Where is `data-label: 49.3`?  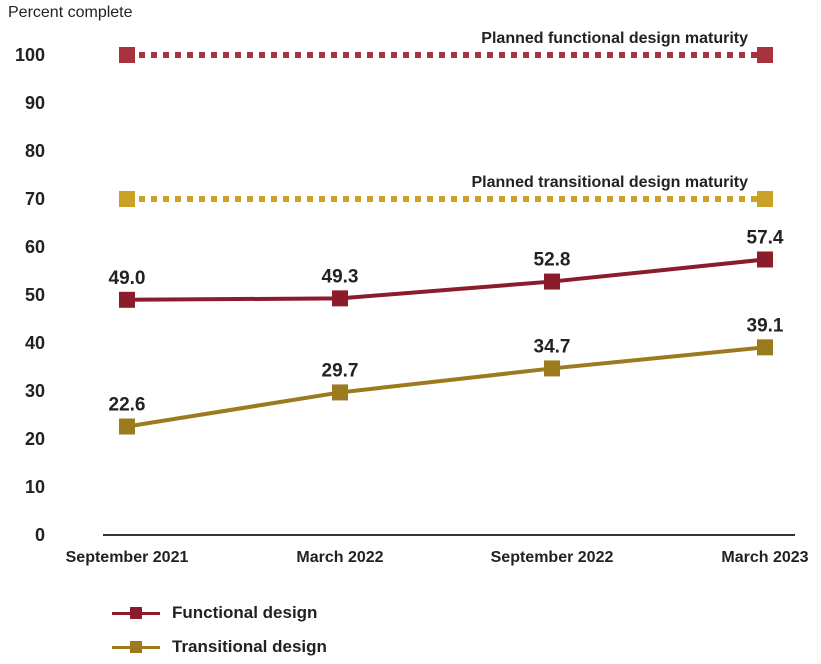 data-label: 49.3 is located at coordinates (340, 276).